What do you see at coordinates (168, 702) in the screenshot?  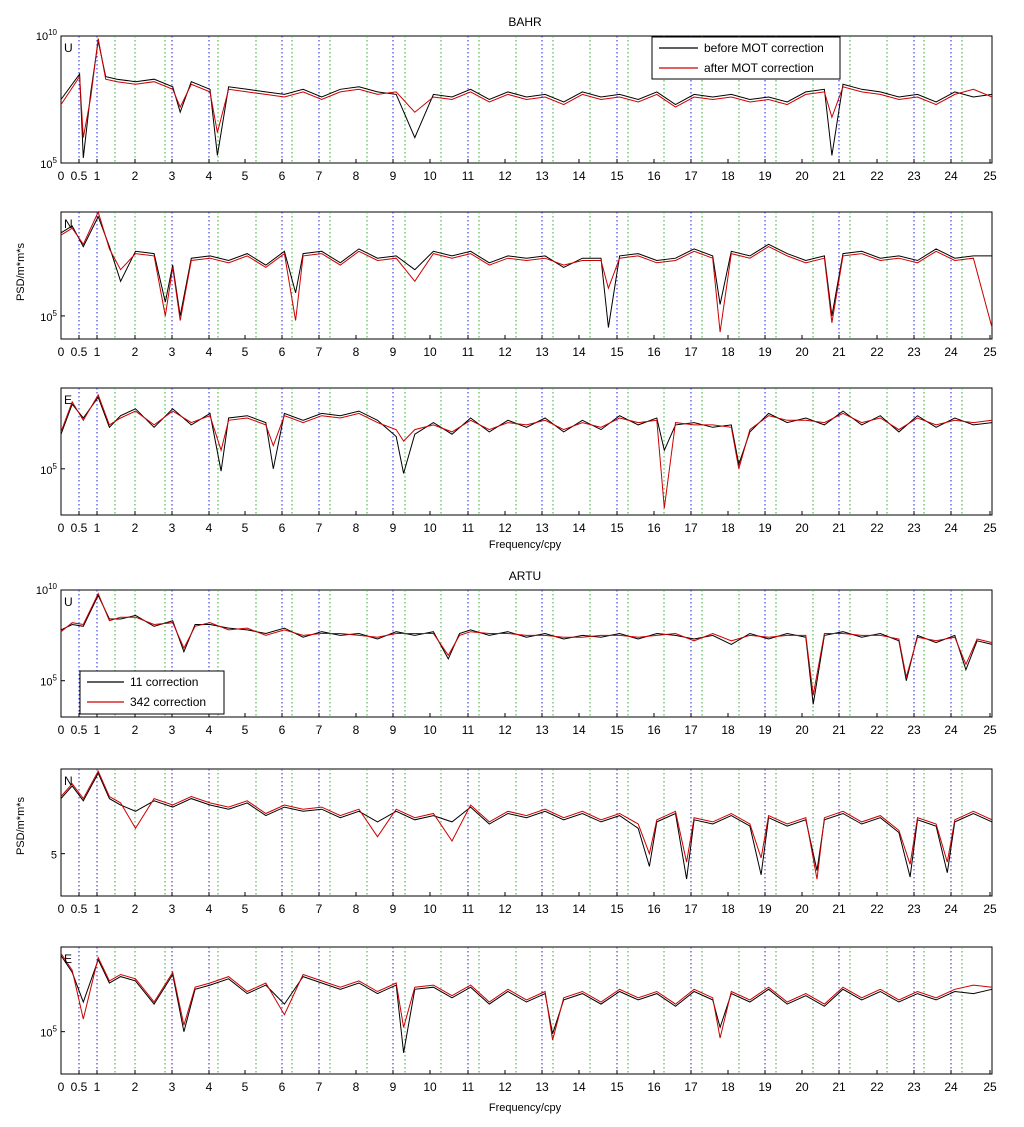 I see `legend-label-342: 342 correction` at bounding box center [168, 702].